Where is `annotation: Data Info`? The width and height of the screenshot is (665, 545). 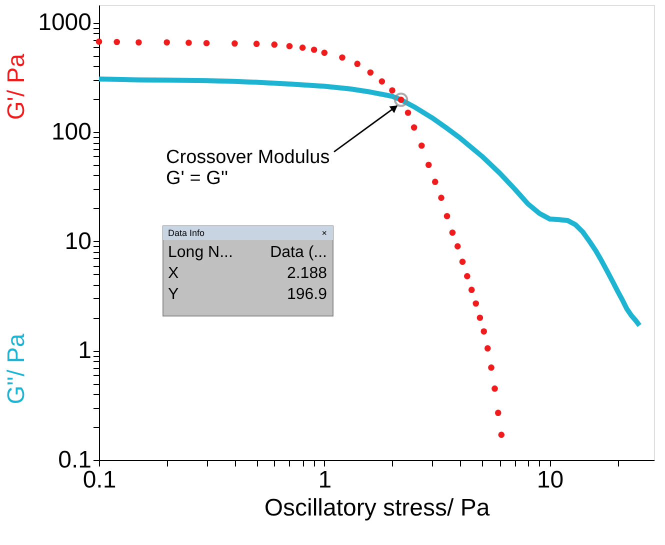
annotation: Data Info is located at coordinates (186, 233).